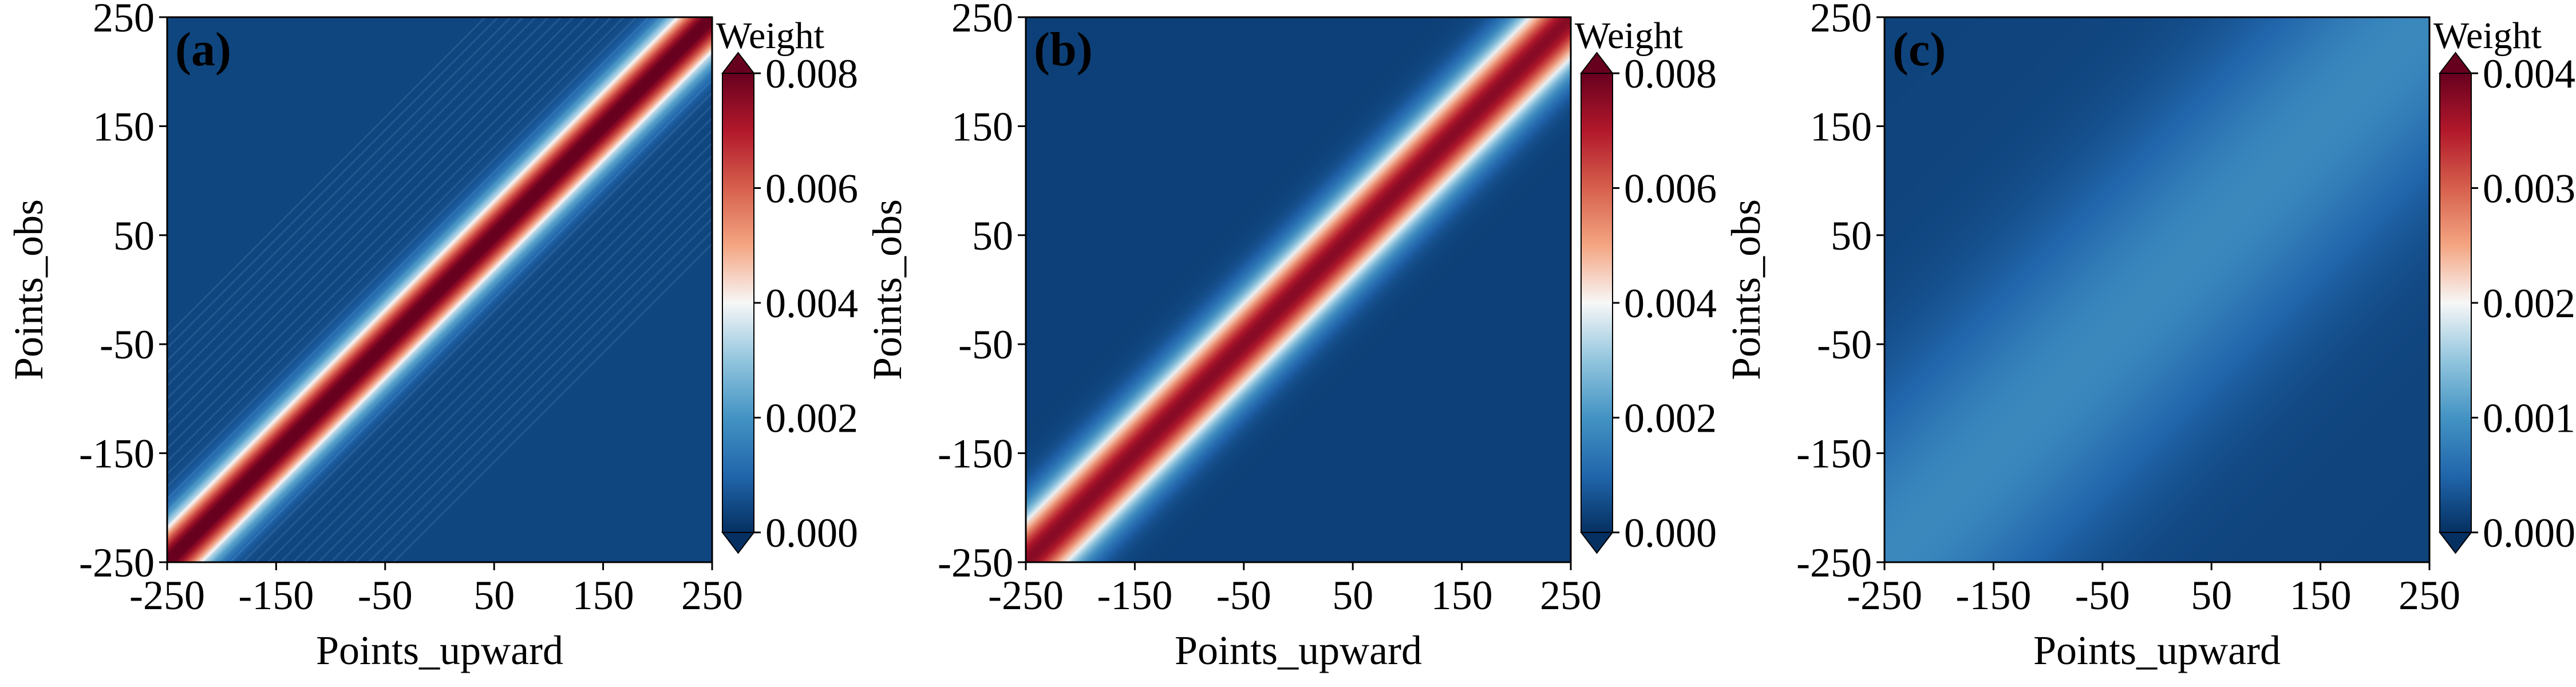 The height and width of the screenshot is (687, 2576). What do you see at coordinates (2529, 418) in the screenshot?
I see `colorbar-tick-label: 0.001` at bounding box center [2529, 418].